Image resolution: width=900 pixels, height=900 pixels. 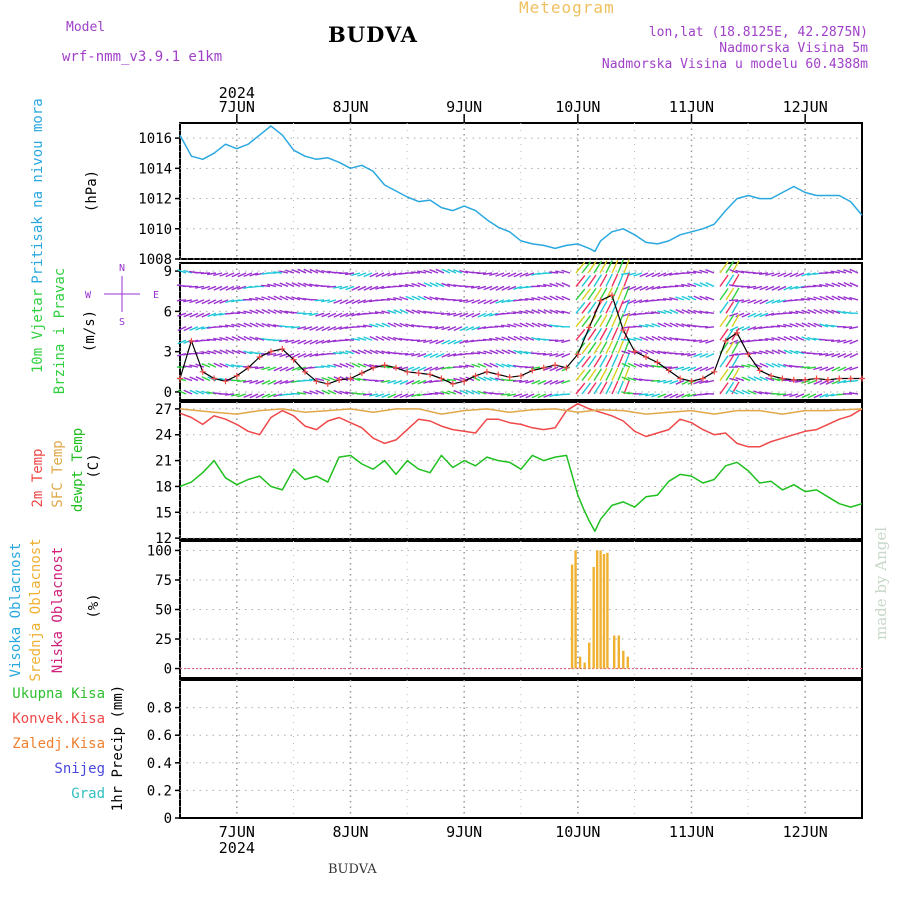 What do you see at coordinates (163, 462) in the screenshot?
I see `temperature-ytick-label: 21` at bounding box center [163, 462].